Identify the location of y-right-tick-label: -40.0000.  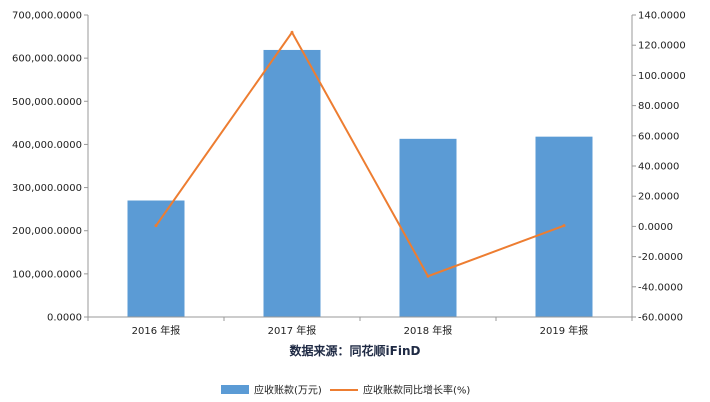
(660, 287).